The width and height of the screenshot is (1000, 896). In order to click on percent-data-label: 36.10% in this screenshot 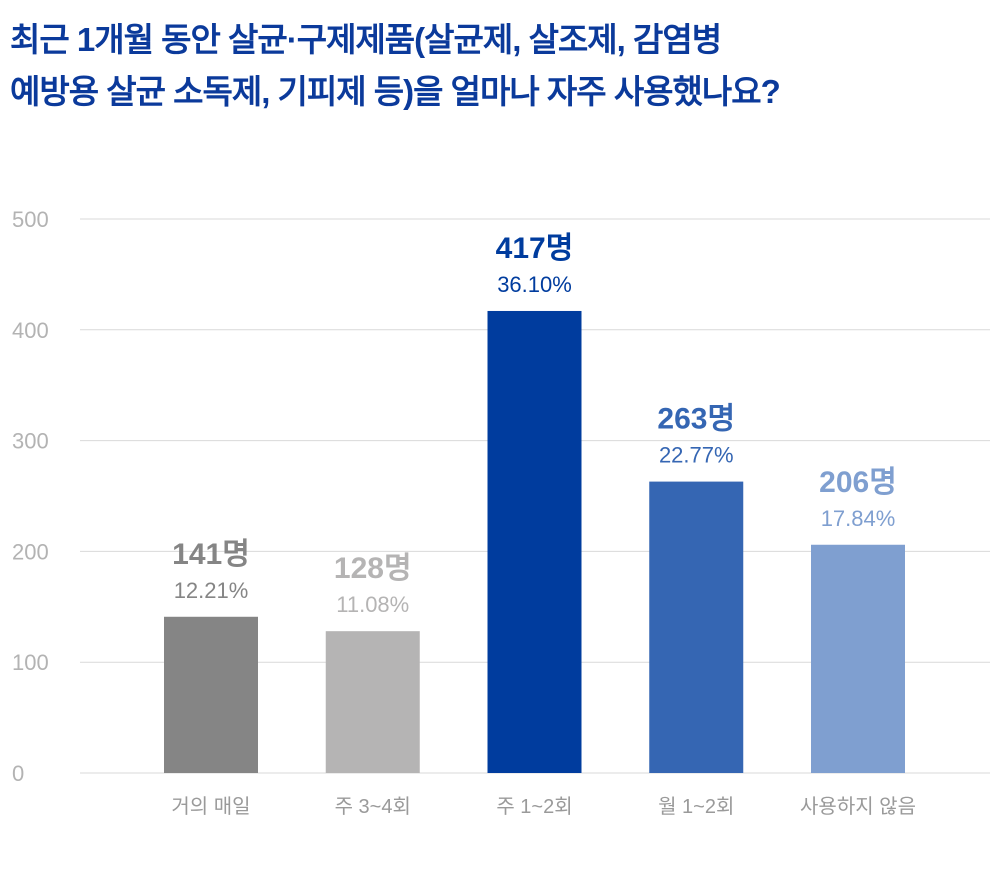, I will do `click(534, 284)`.